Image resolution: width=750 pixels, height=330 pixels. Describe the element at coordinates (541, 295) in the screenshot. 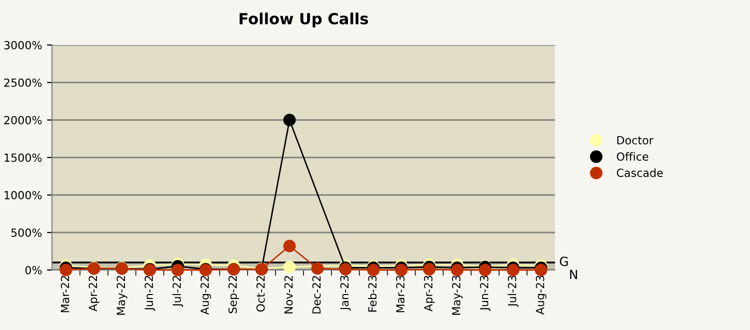

I see `x-tick-label: Aug-23` at that location.